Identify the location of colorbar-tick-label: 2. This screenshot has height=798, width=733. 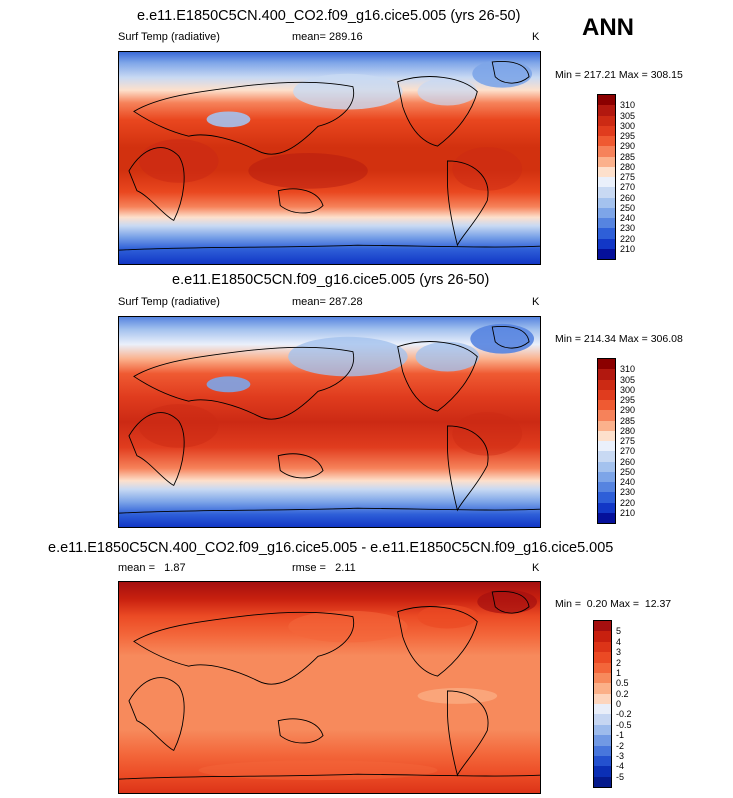
(619, 662).